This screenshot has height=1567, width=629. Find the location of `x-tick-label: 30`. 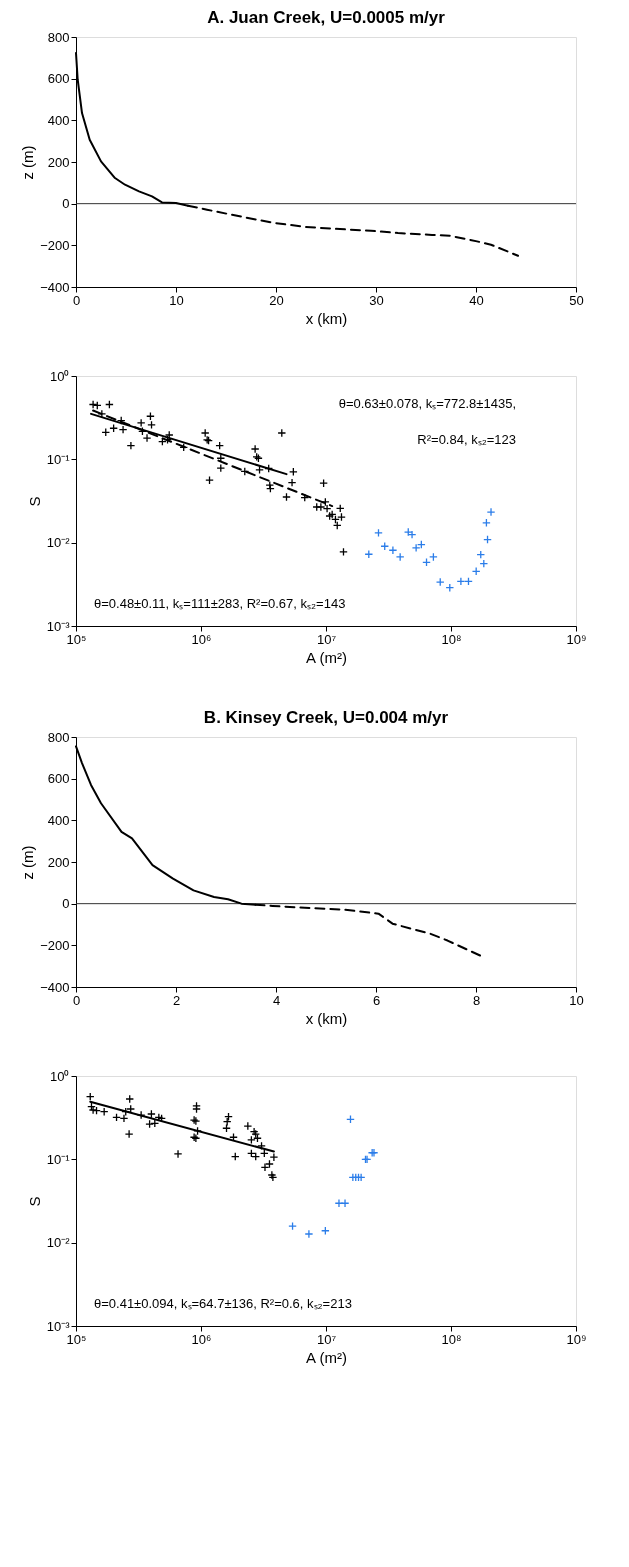

x-tick-label: 30 is located at coordinates (376, 300).